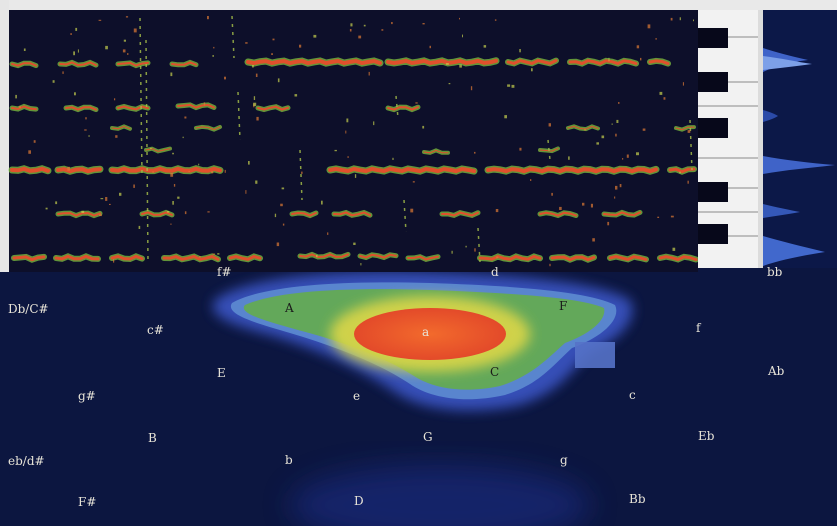  I want to click on map-notch, so click(595, 355).